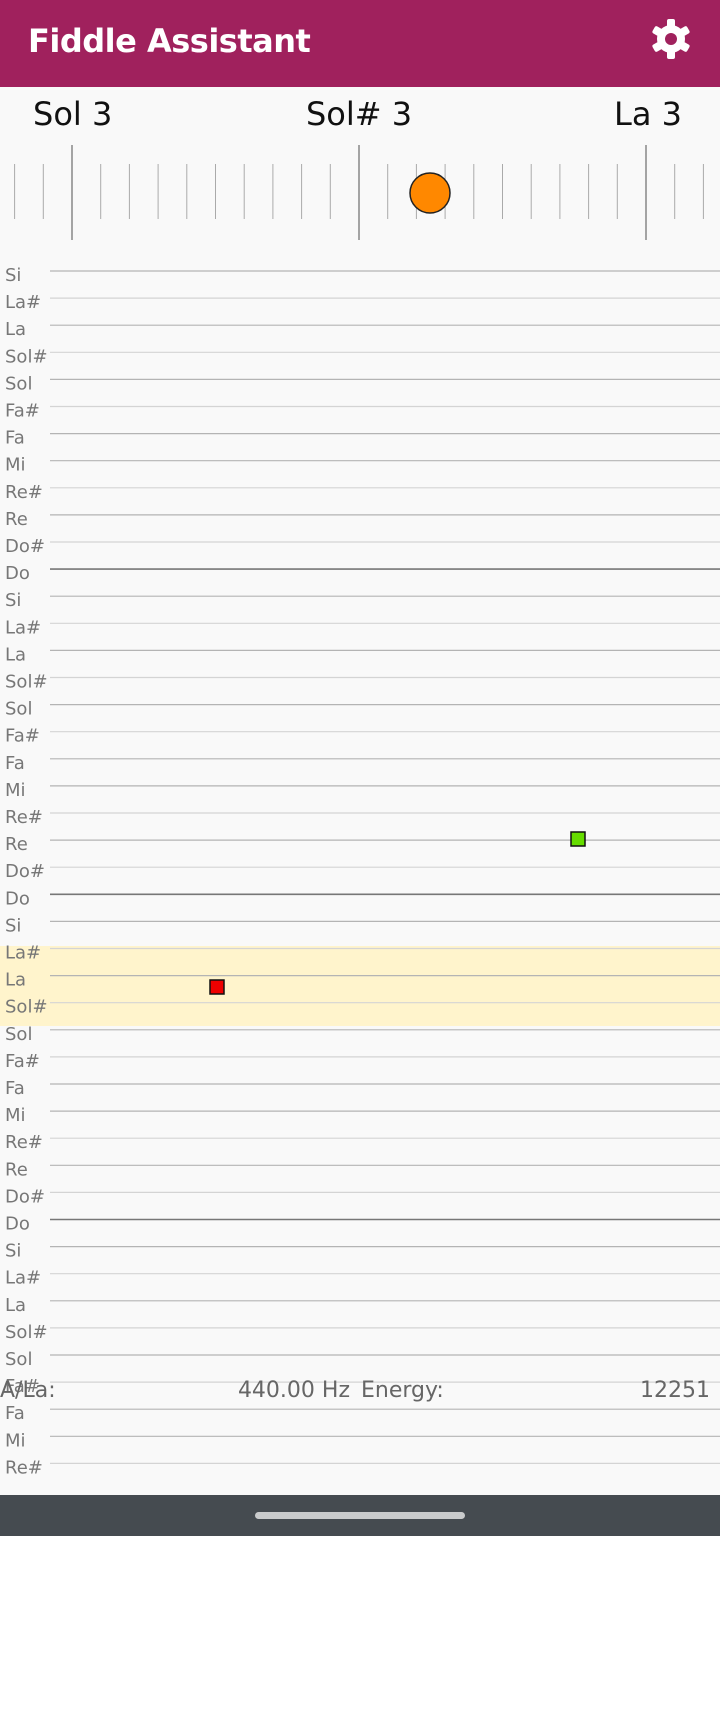 Image resolution: width=720 pixels, height=1712 pixels. What do you see at coordinates (293, 1390) in the screenshot?
I see `reference-value: 440.00 Hz` at bounding box center [293, 1390].